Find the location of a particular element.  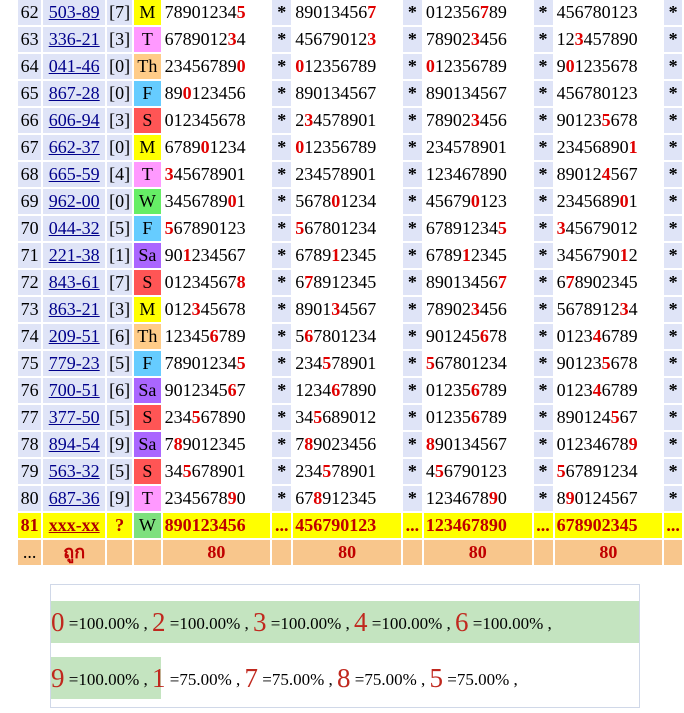

summary-blank is located at coordinates (147, 553).